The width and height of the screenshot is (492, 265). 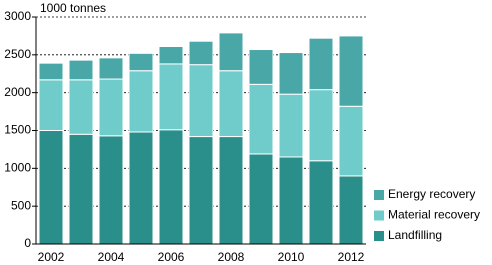 I want to click on x-tick-label: 2006, so click(x=171, y=257).